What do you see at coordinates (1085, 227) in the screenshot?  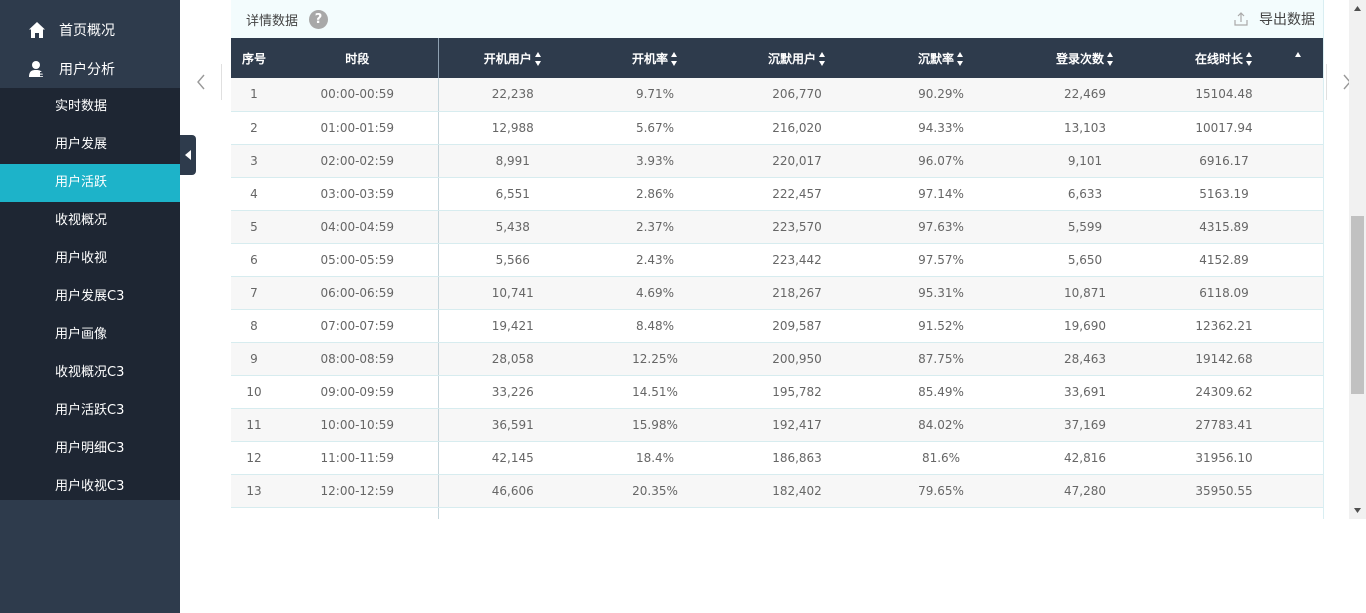 I see `table-cell: 5,599` at bounding box center [1085, 227].